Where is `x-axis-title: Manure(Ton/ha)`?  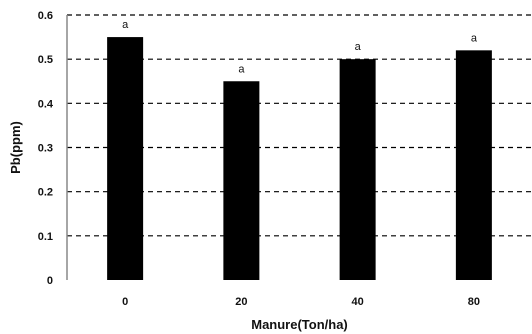
x-axis-title: Manure(Ton/ha) is located at coordinates (299, 324).